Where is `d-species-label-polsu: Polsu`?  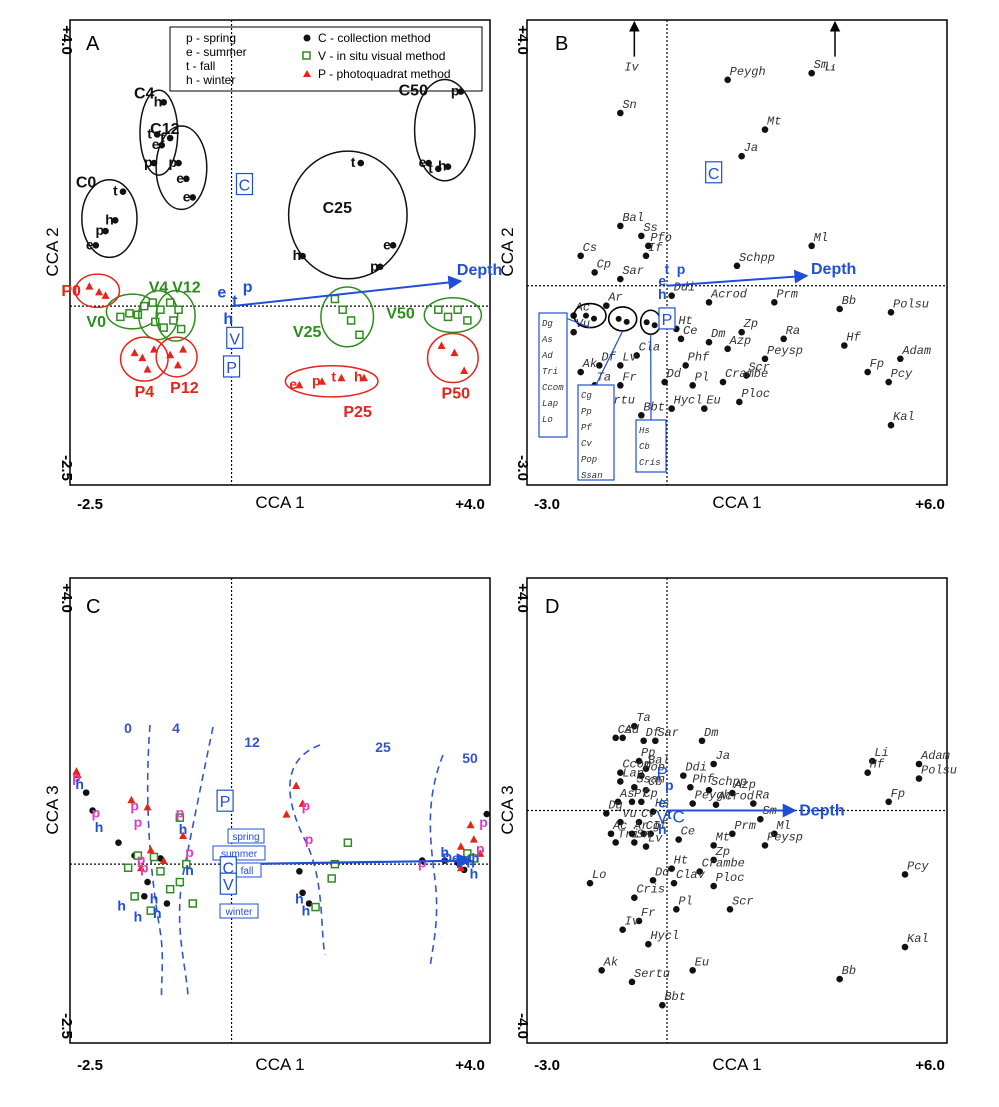 d-species-label-polsu: Polsu is located at coordinates (939, 771).